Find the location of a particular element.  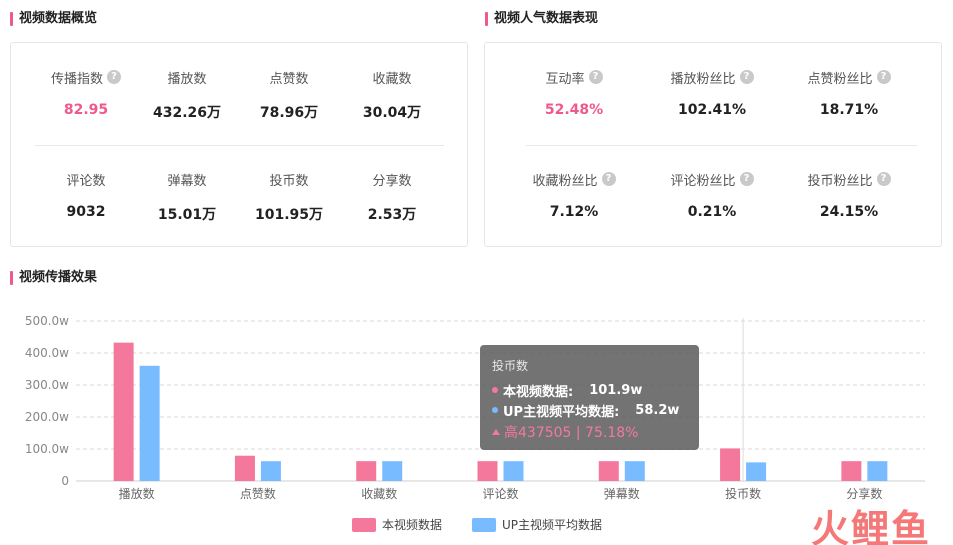

popularity-stat-label: 收藏粉丝比 is located at coordinates (565, 181).